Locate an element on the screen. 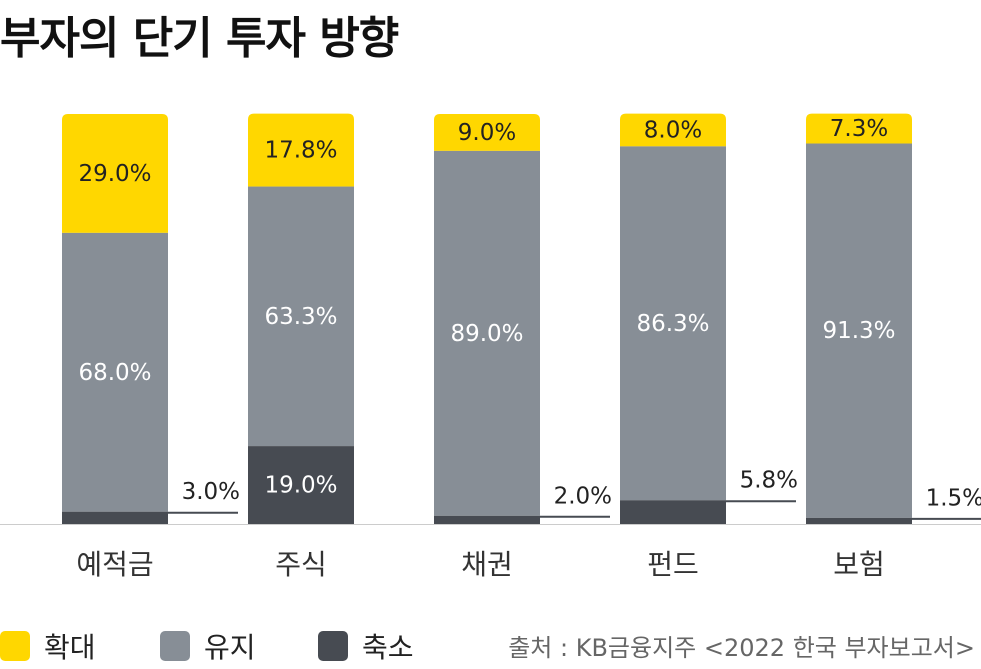 Image resolution: width=981 pixels, height=669 pixels. data-label-expand: 17.8% is located at coordinates (300, 151).